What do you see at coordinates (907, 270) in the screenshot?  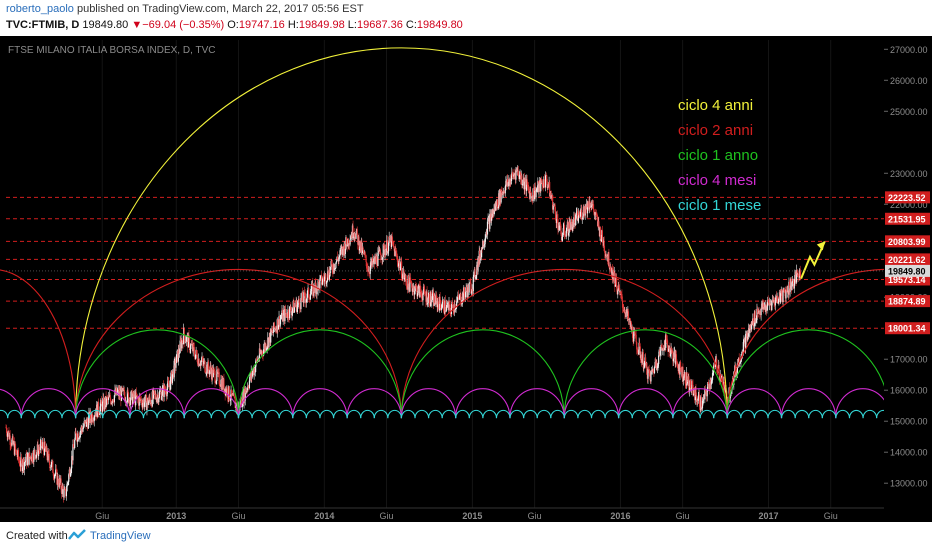 I see `last-price-box` at bounding box center [907, 270].